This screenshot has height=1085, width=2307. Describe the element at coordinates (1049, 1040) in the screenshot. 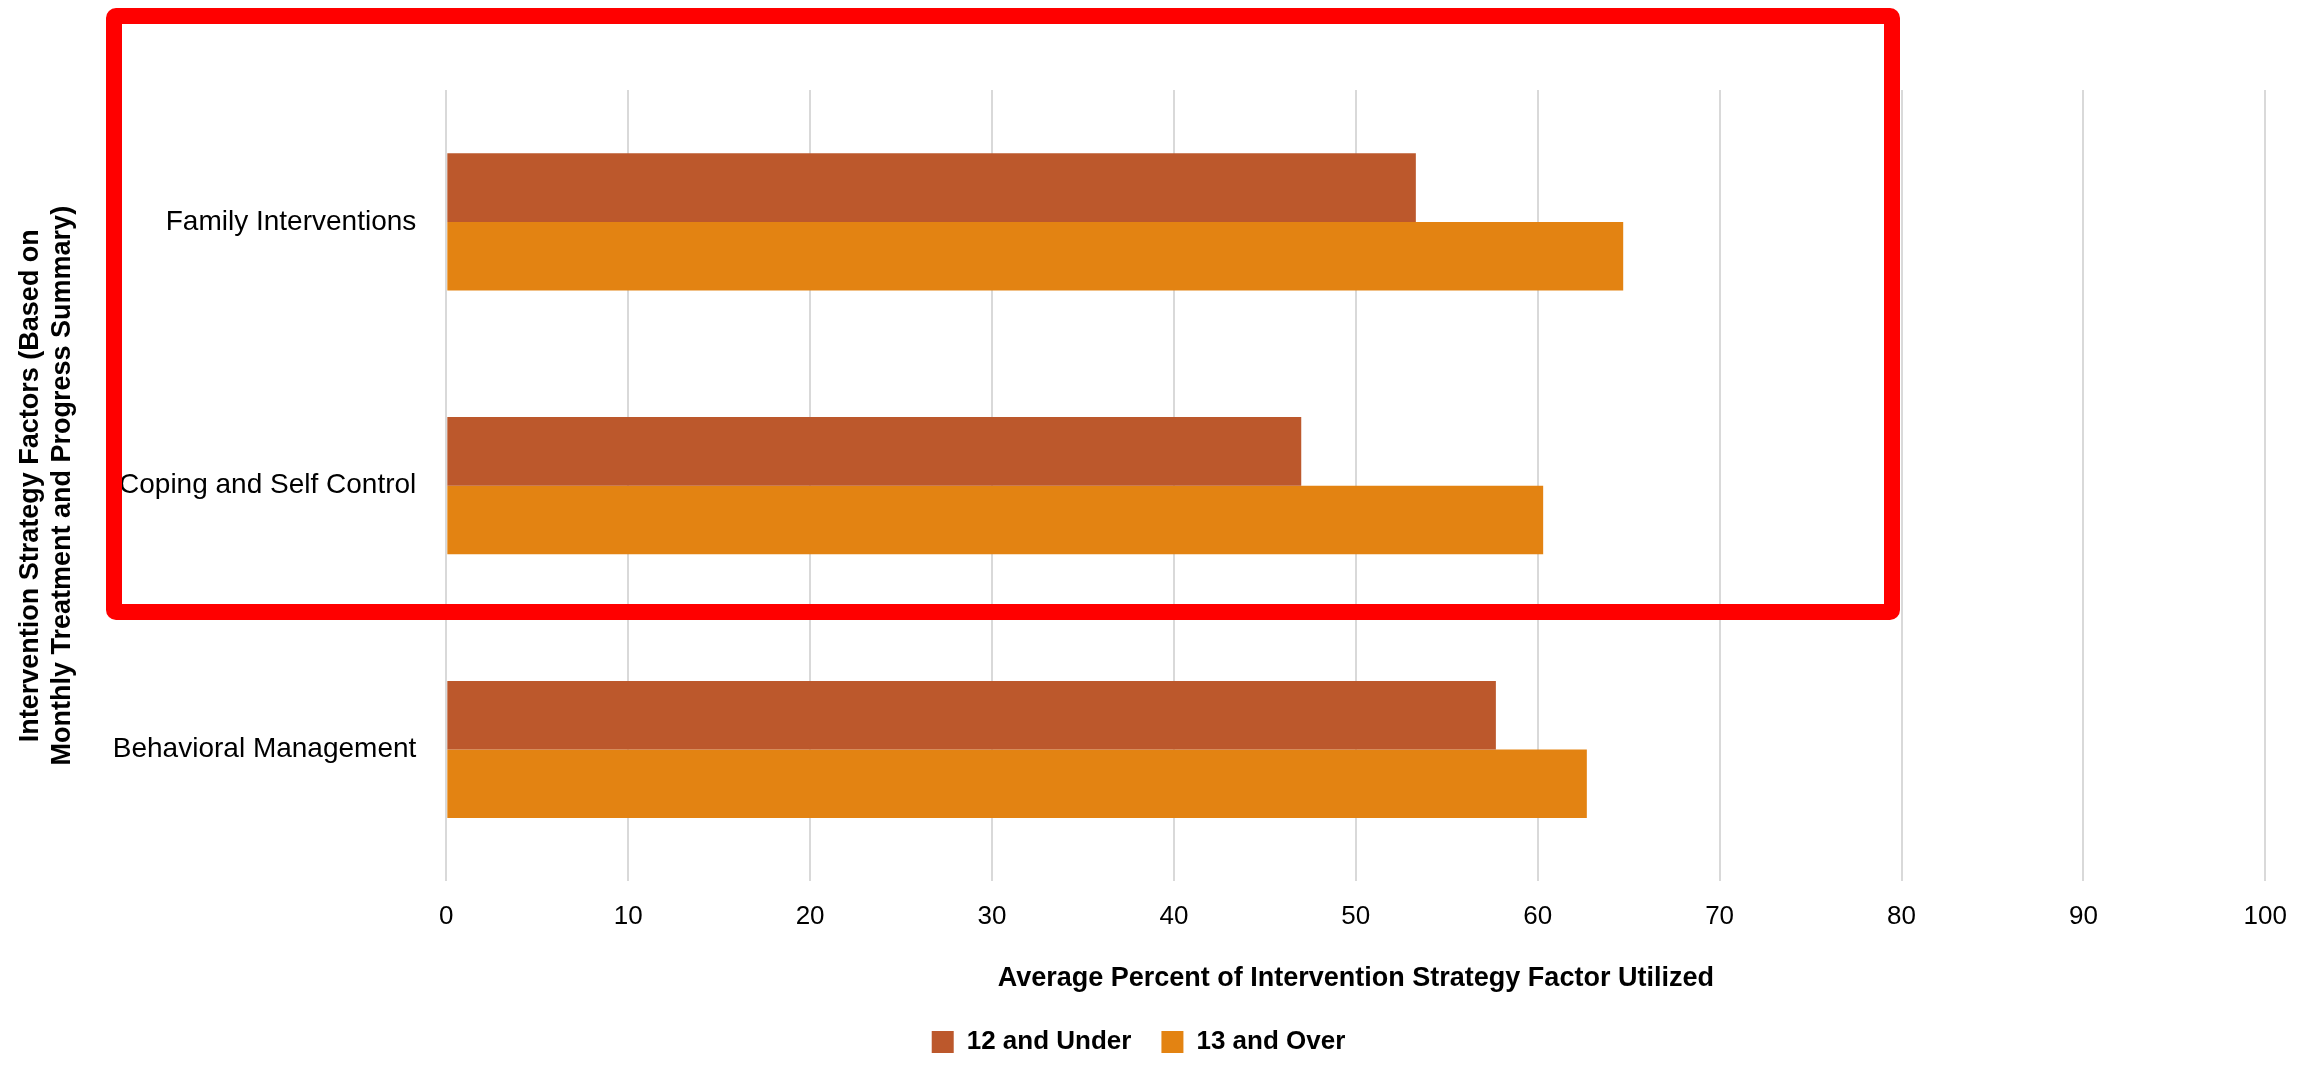

I see `legend-label: 12 and Under` at that location.